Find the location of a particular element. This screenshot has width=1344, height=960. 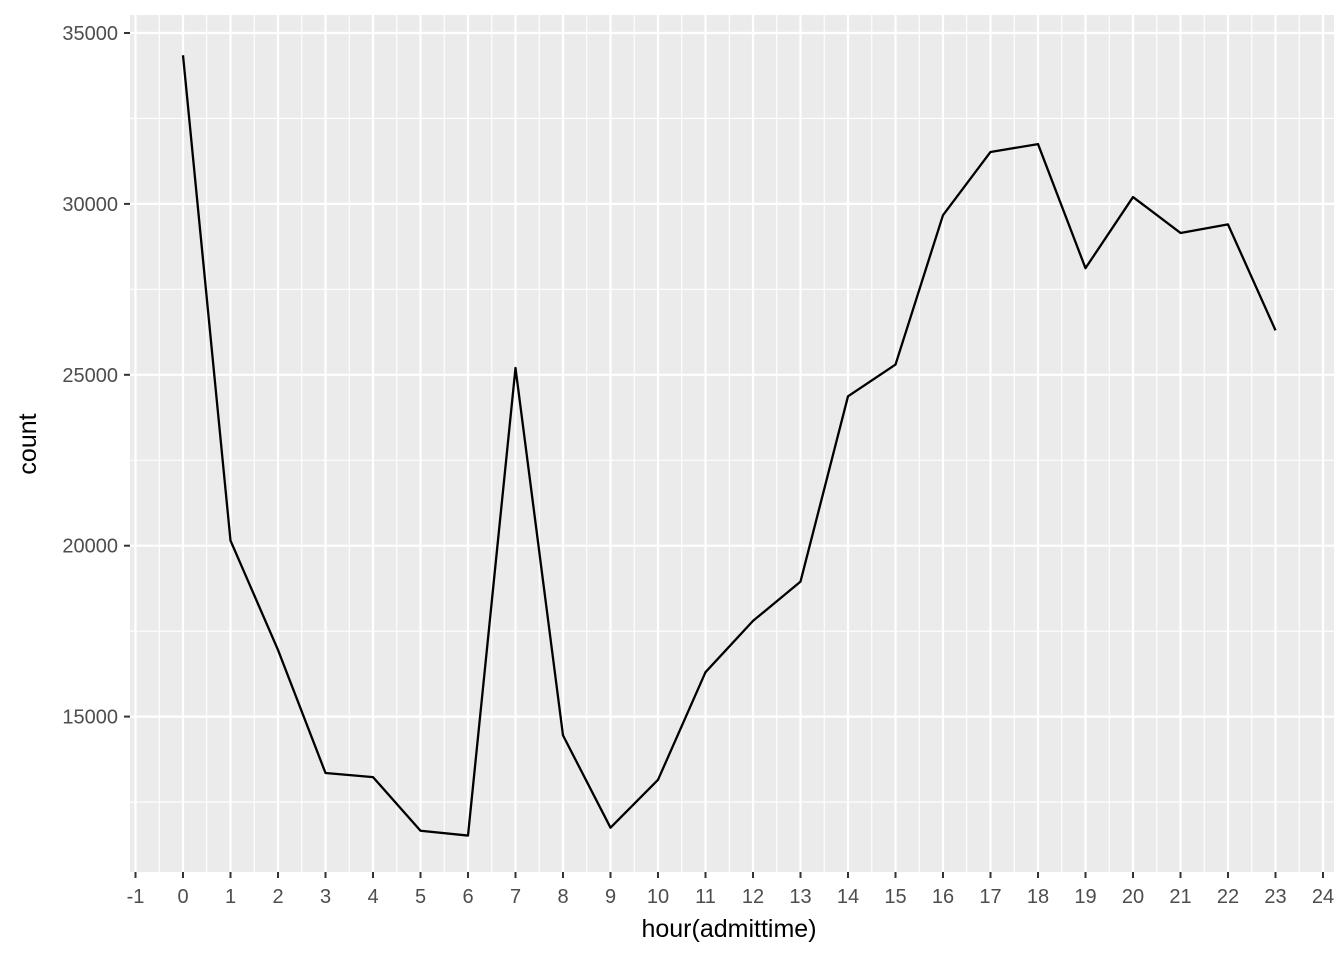

x-tick-label: 19 is located at coordinates (1085, 897).